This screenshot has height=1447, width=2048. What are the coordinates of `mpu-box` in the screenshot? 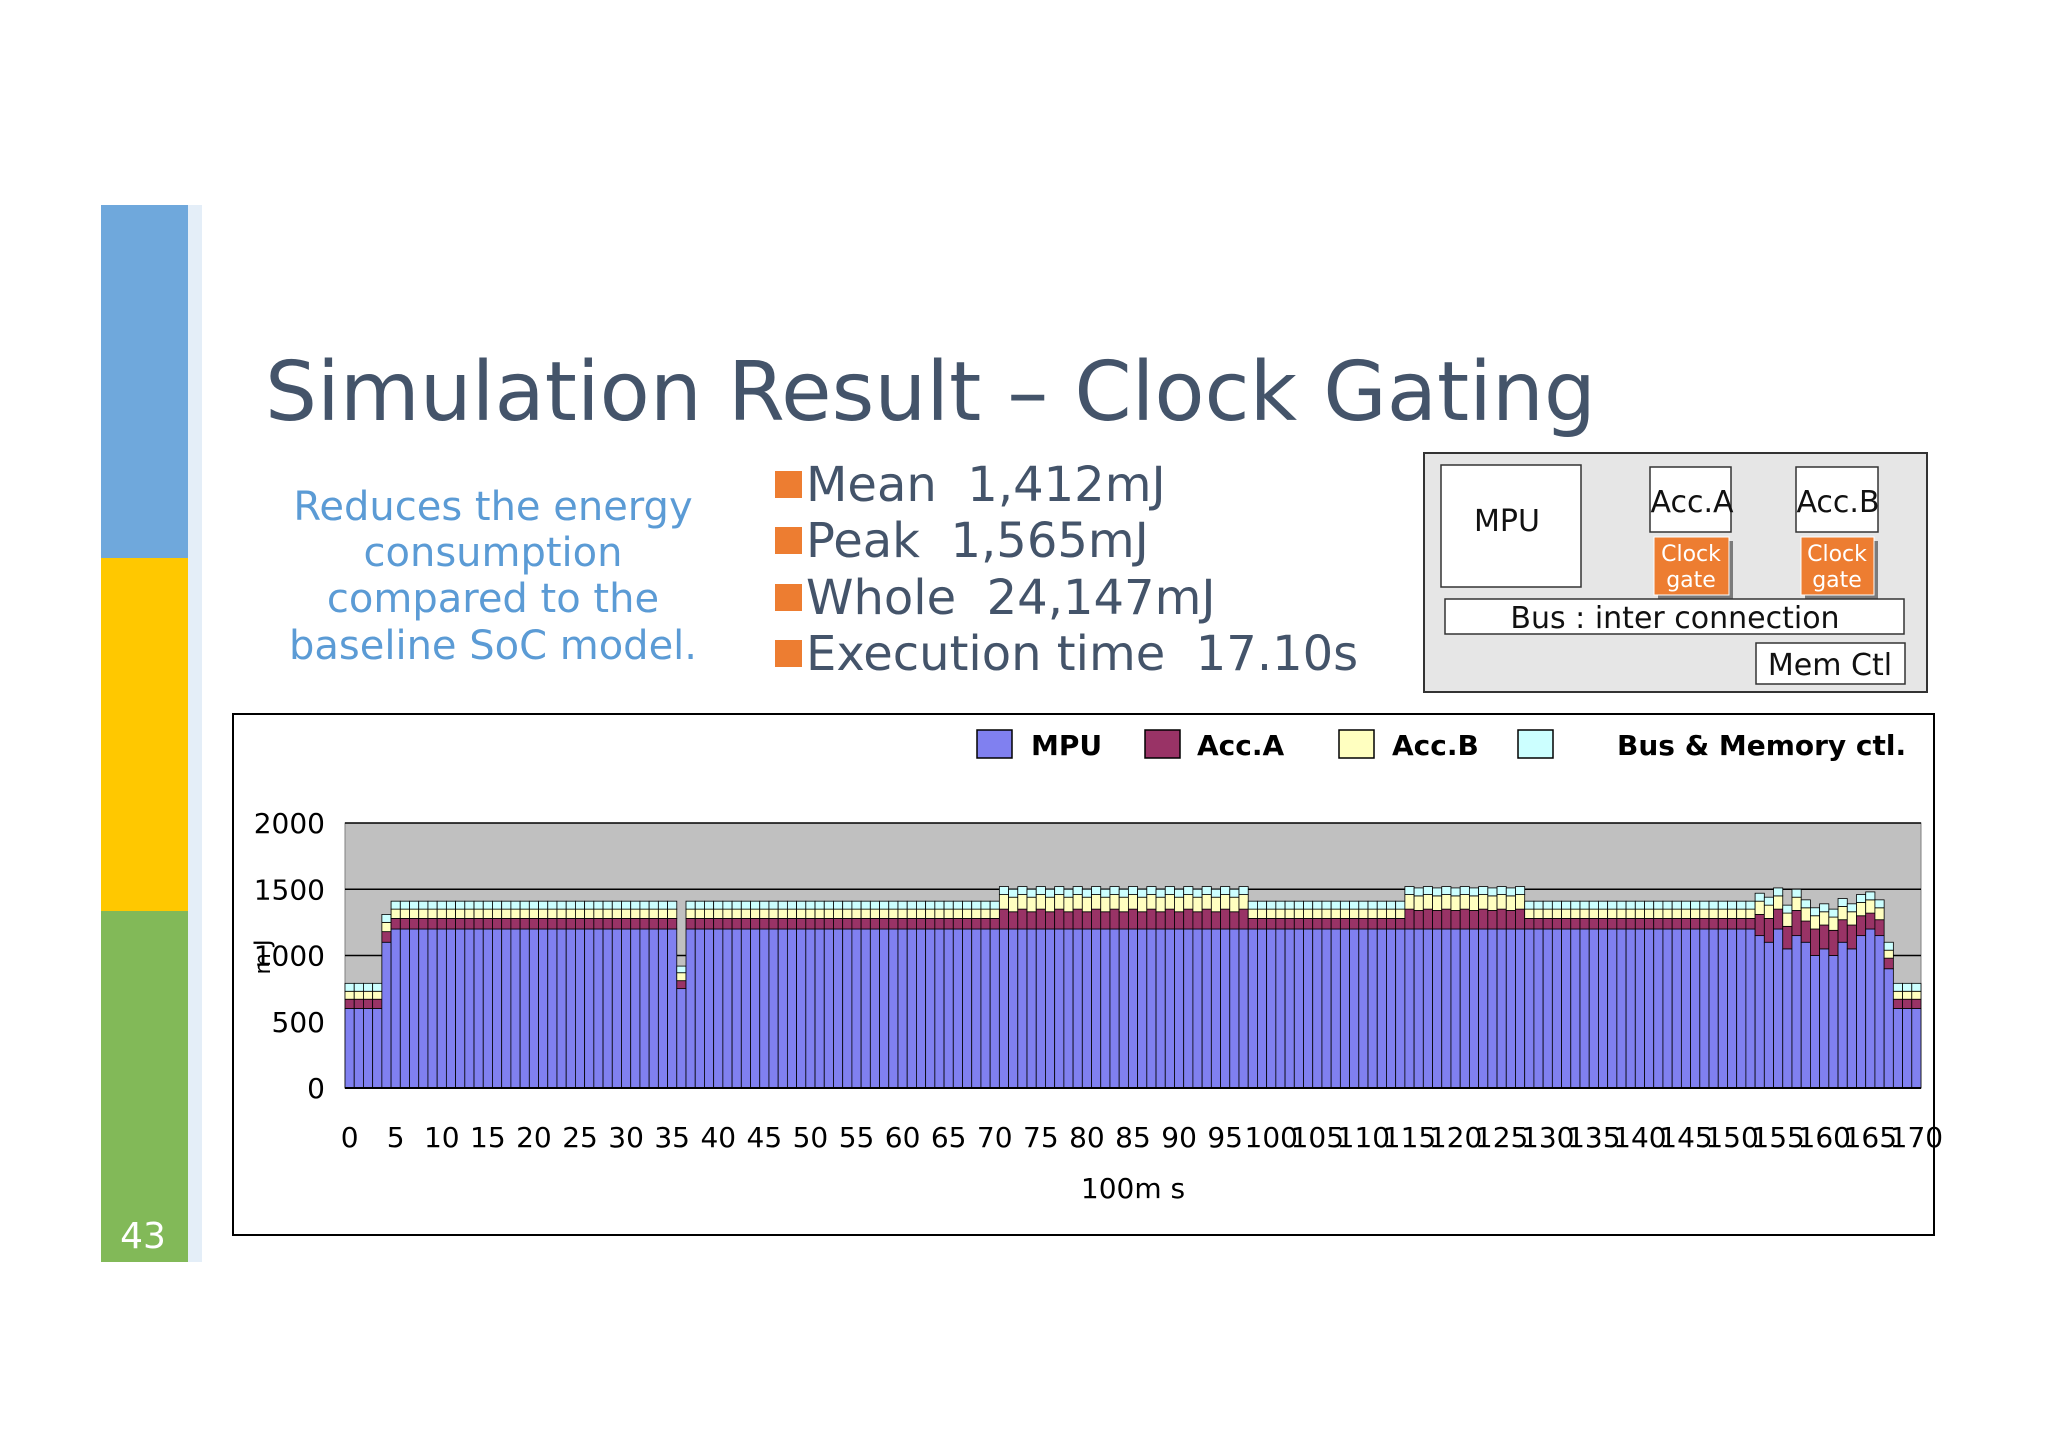 It's located at (1511, 526).